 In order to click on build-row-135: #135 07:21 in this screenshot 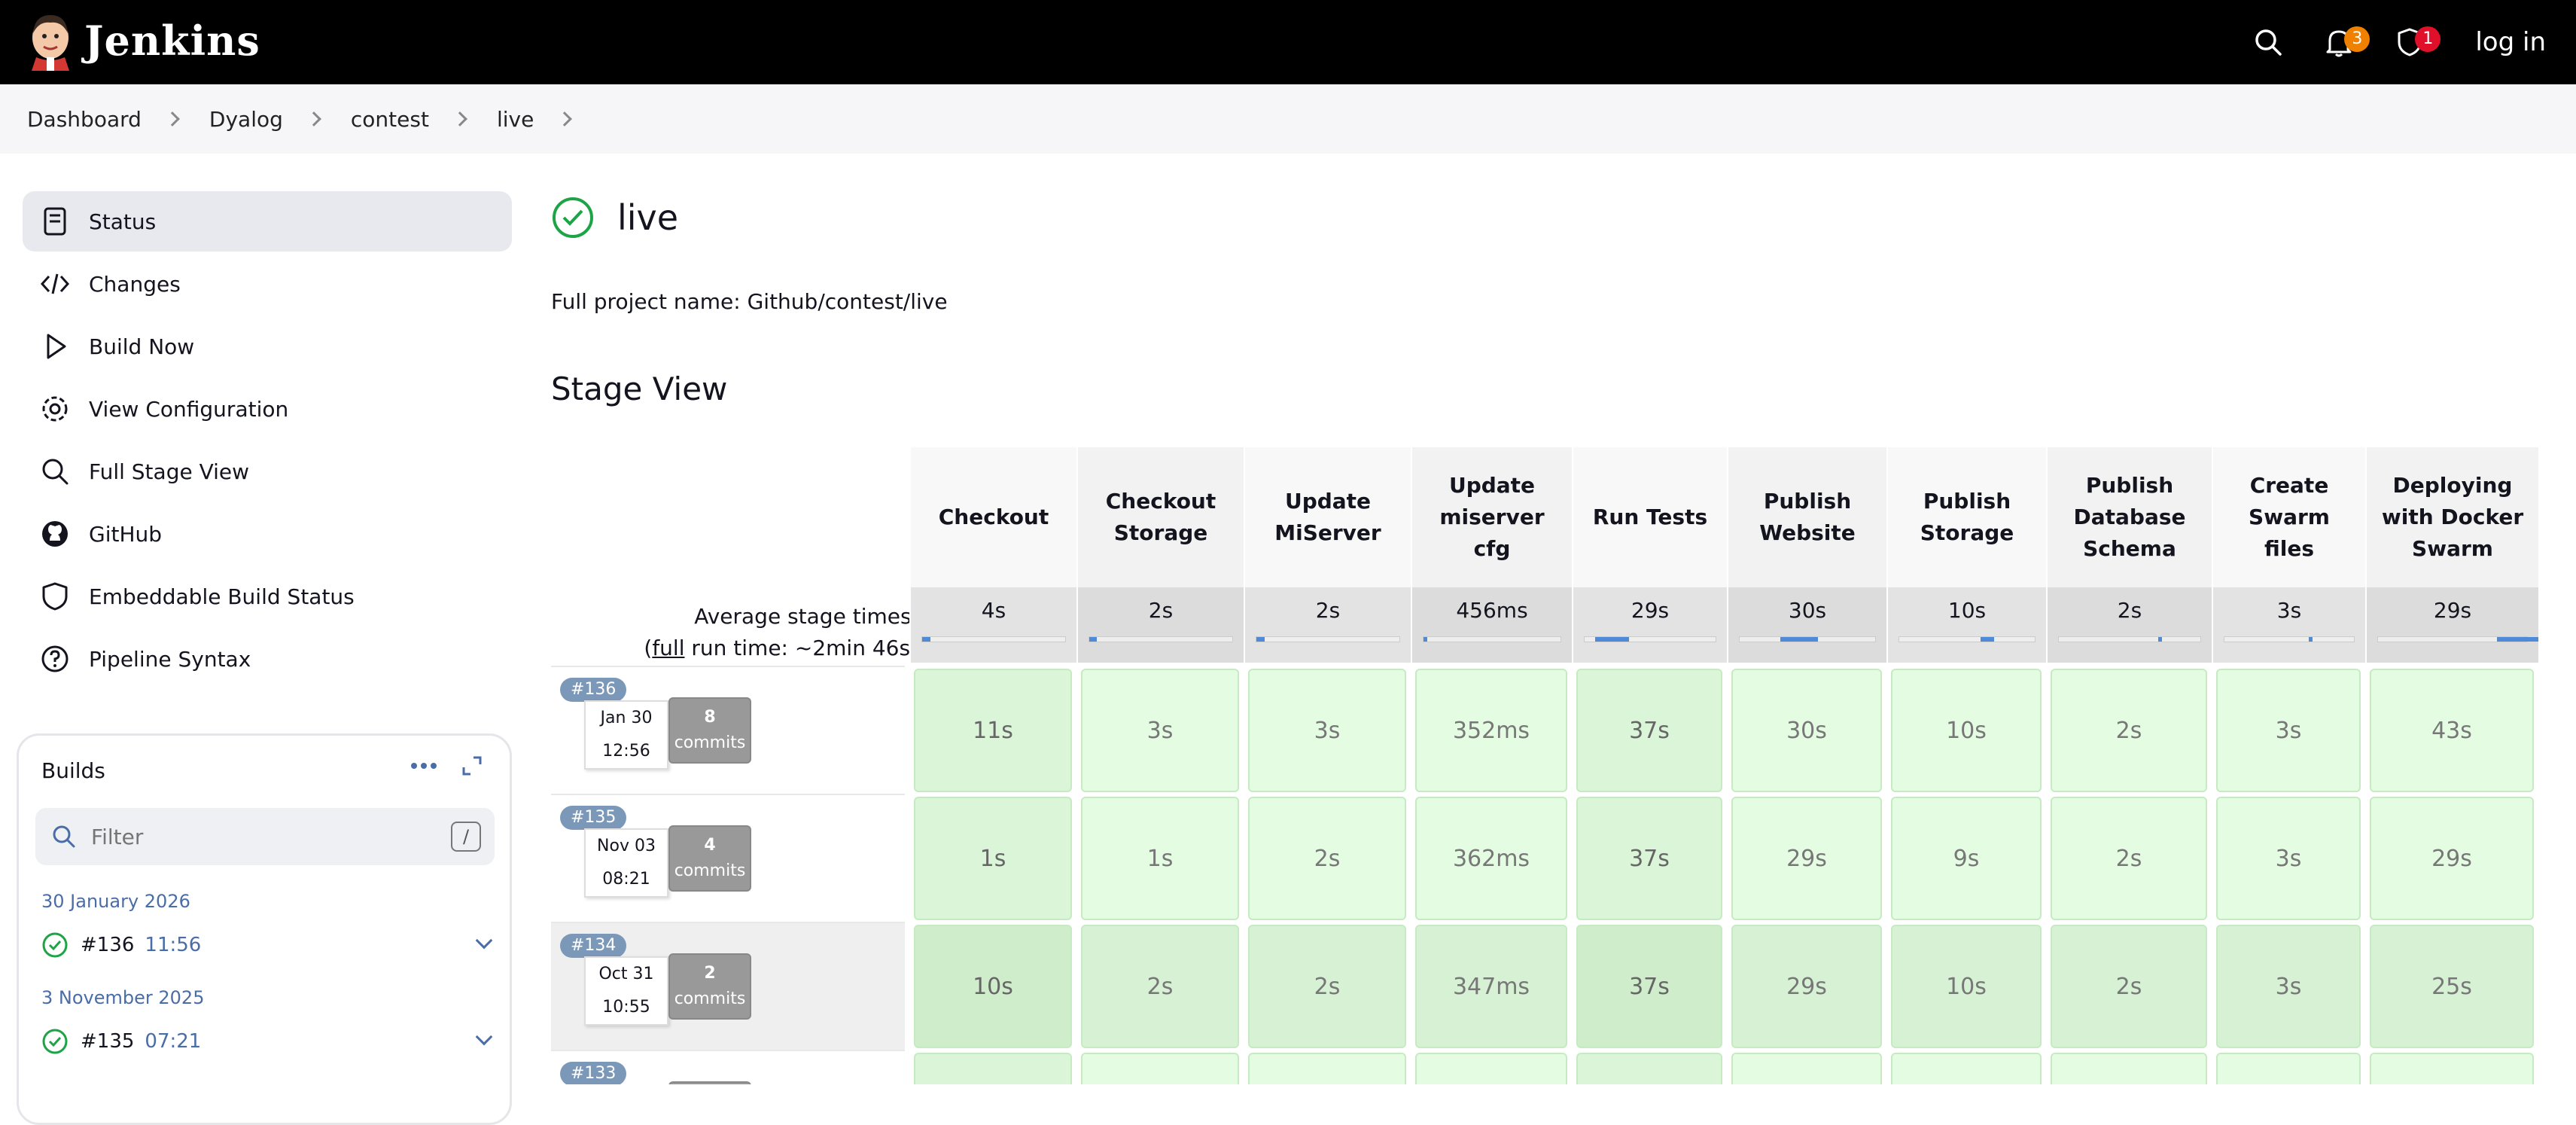, I will do `click(271, 1041)`.